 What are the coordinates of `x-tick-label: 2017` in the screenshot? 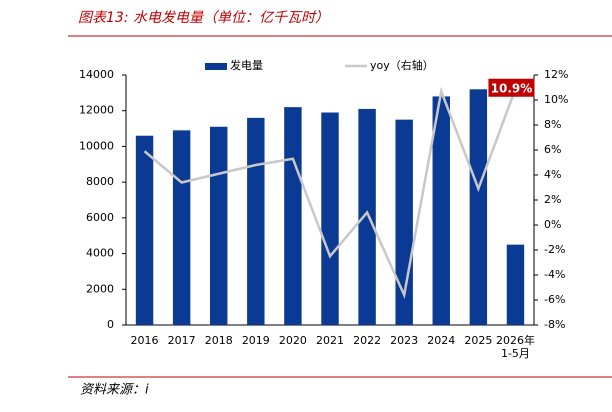 It's located at (182, 340).